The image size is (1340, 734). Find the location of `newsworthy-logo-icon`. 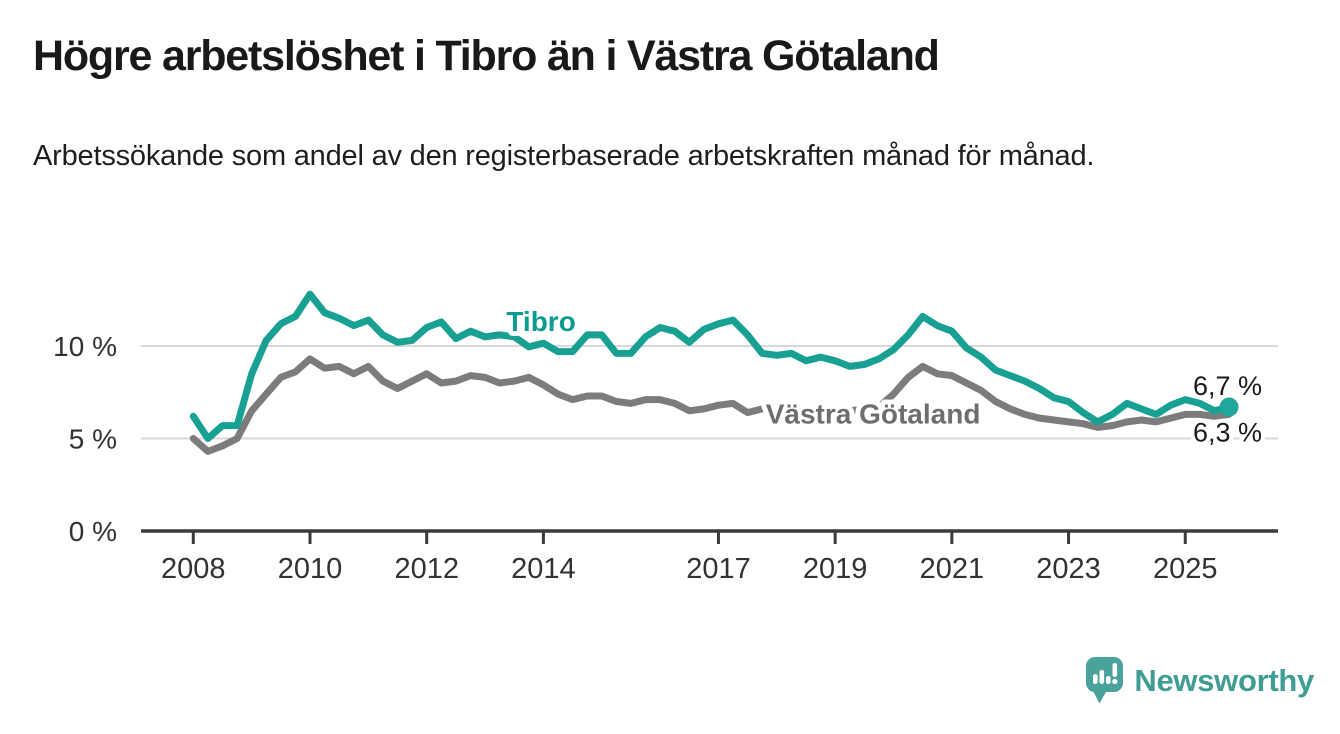

newsworthy-logo-icon is located at coordinates (1105, 680).